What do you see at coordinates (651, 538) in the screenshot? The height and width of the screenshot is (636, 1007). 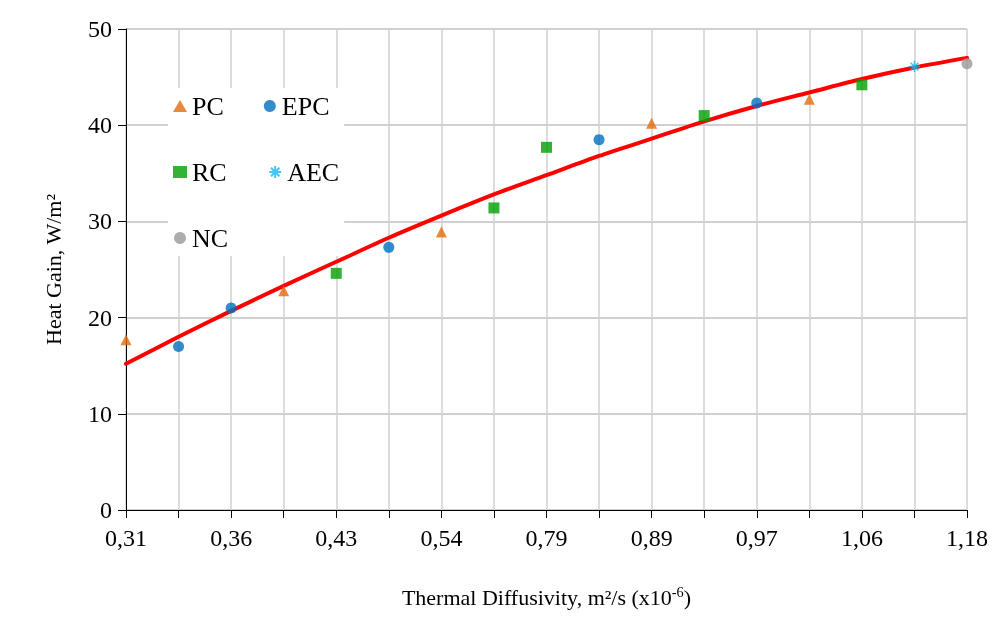 I see `x-tick-label: 0,89` at bounding box center [651, 538].